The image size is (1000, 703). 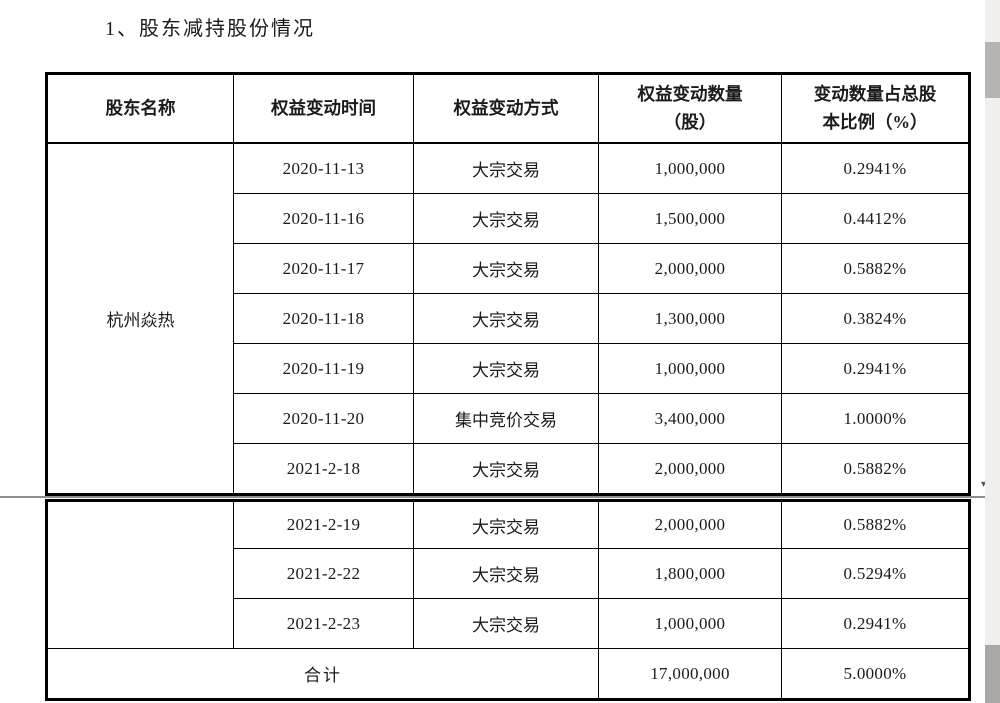 I want to click on cell-date: 2020-11-19, so click(x=323, y=368).